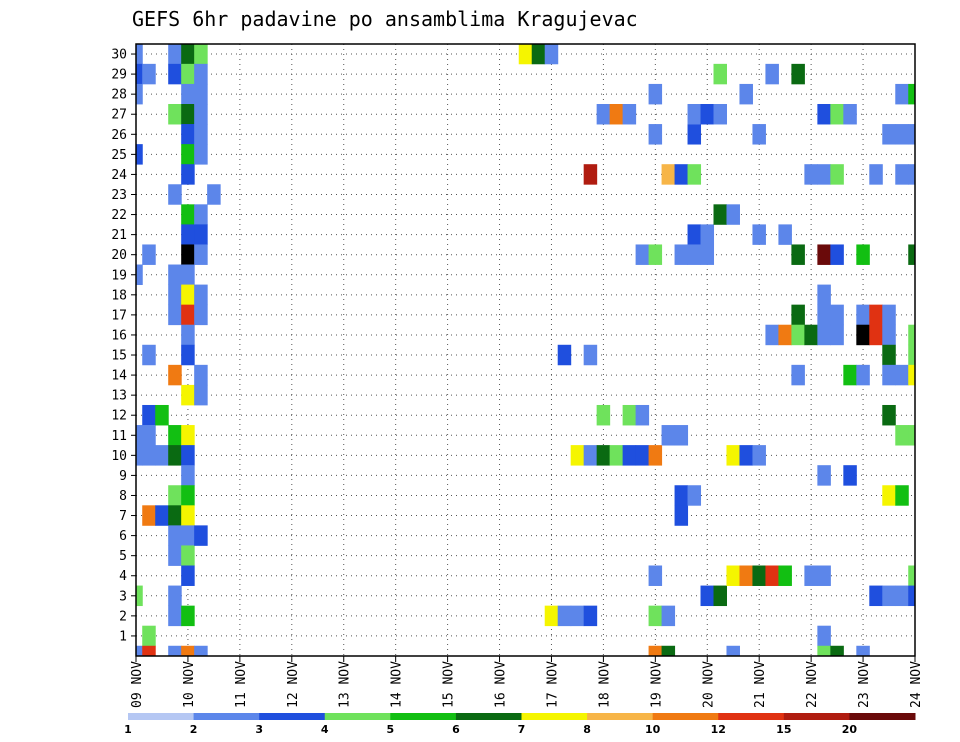 This screenshot has width=960, height=742. What do you see at coordinates (520, 724) in the screenshot?
I see `colorbar: 1 2 3 4 5 6 7 8 10 12 15 20` at bounding box center [520, 724].